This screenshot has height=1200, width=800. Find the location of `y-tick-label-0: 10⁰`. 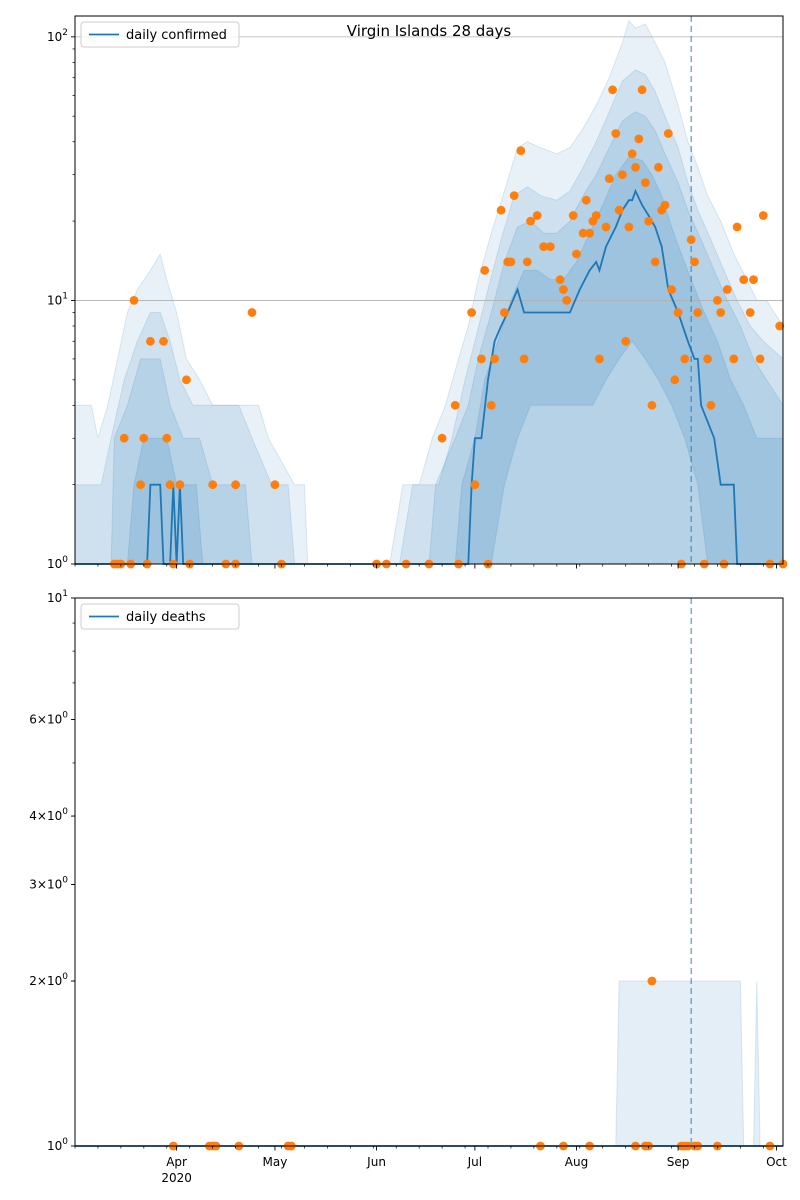

y-tick-label-0: 10⁰ is located at coordinates (57, 1145).